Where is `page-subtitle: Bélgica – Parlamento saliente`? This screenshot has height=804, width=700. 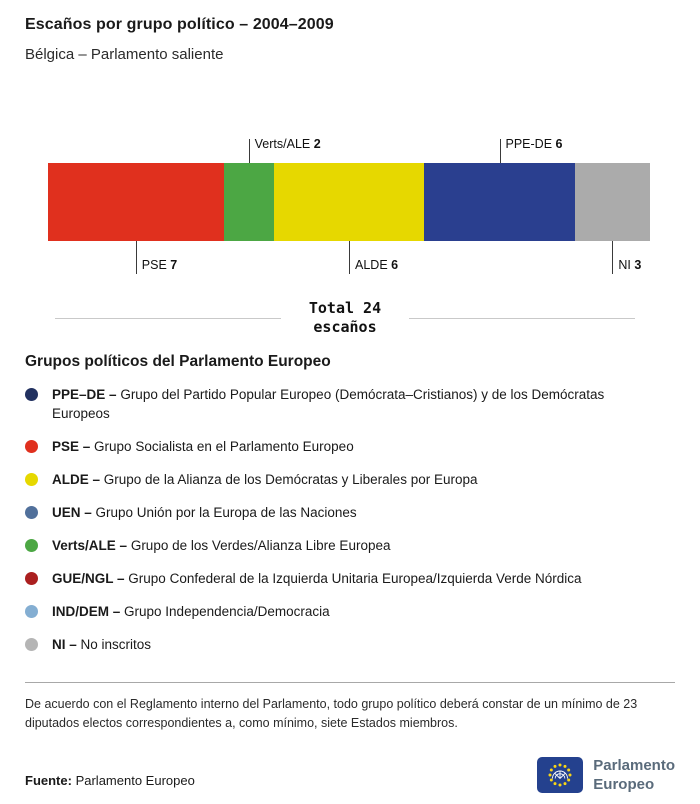 page-subtitle: Bélgica – Parlamento saliente is located at coordinates (124, 54).